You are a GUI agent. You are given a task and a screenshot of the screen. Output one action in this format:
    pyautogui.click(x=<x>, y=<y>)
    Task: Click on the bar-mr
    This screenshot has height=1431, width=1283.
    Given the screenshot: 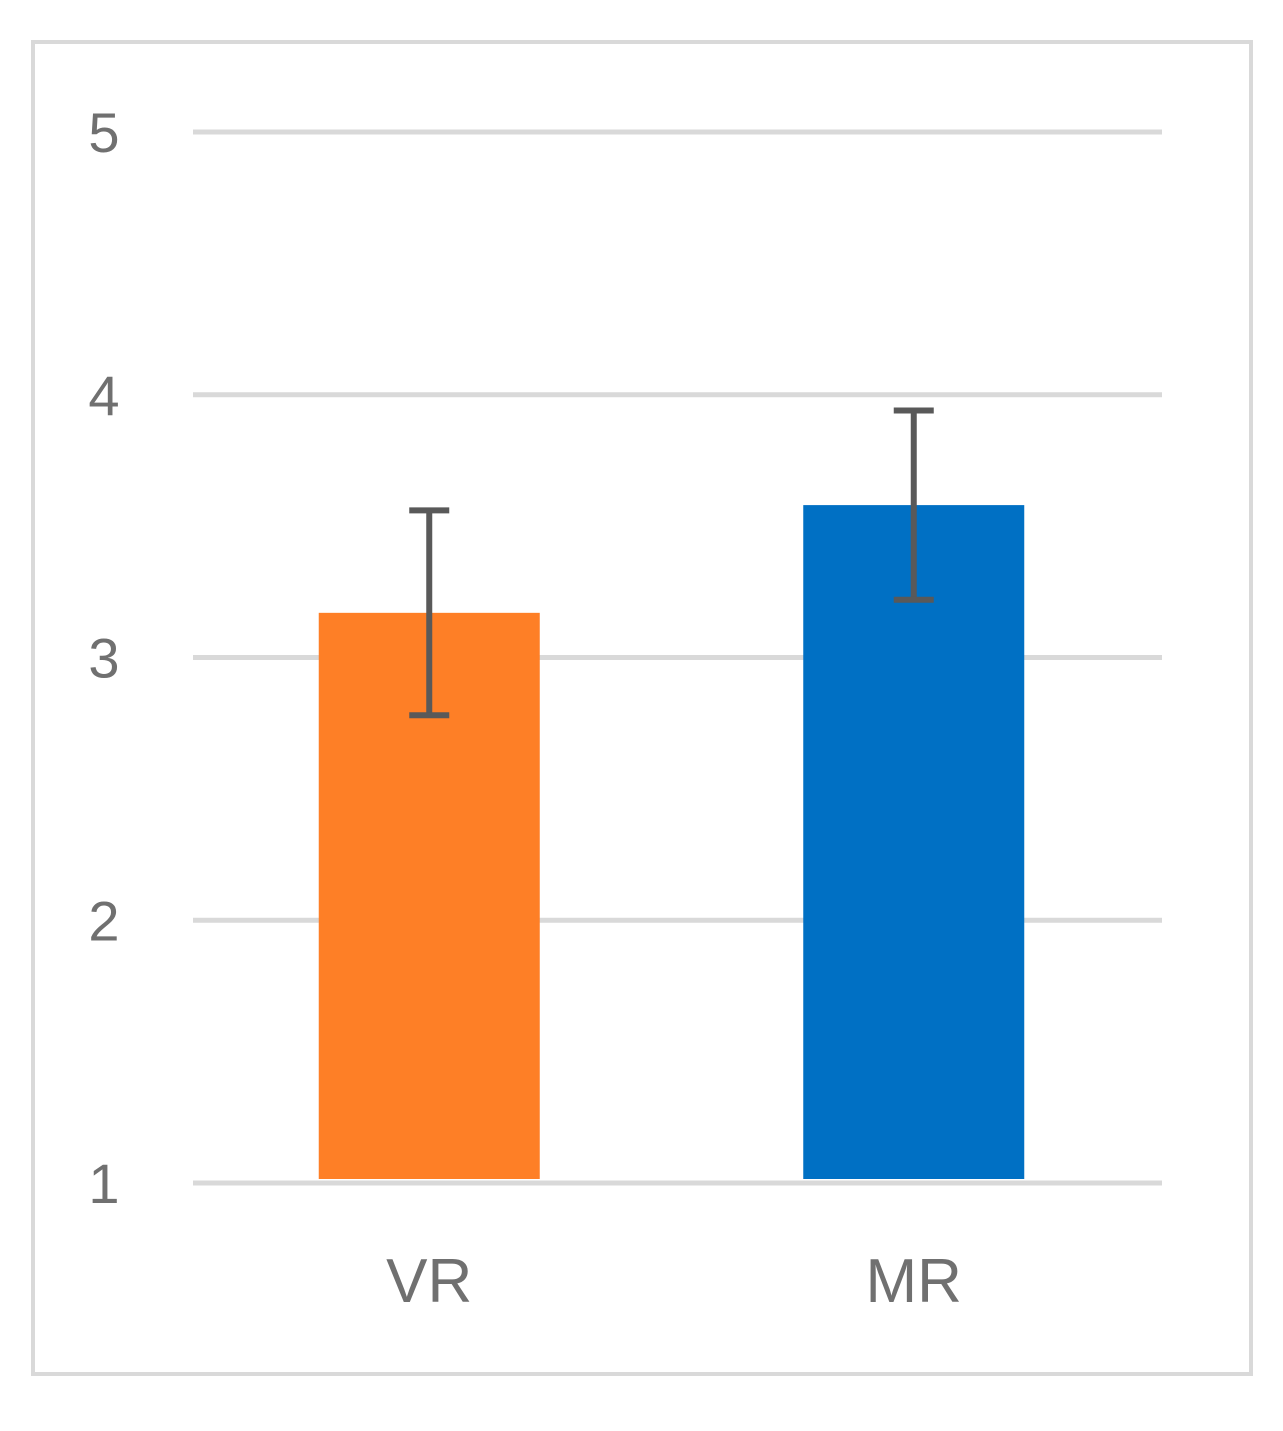 What is the action you would take?
    pyautogui.click(x=914, y=842)
    